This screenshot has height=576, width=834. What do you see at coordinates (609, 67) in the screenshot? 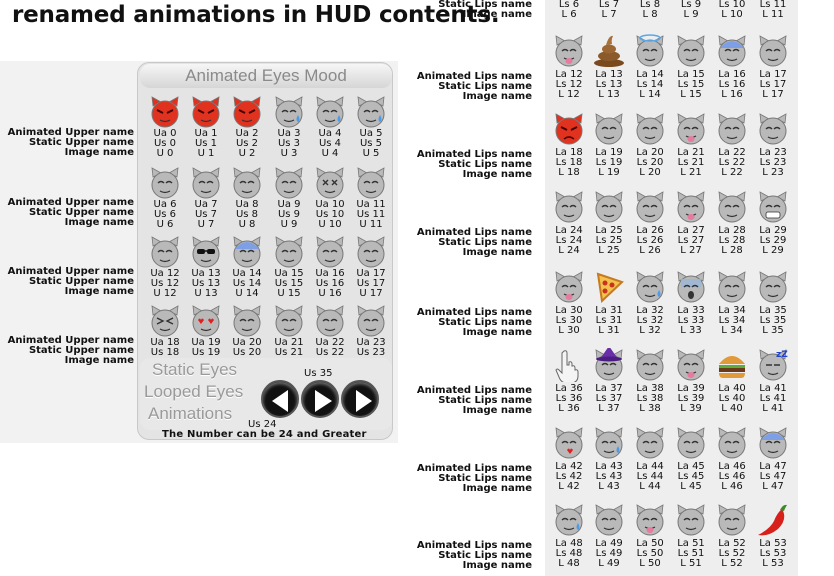
I see `lip-cell: La 13 Ls 13 L 13` at bounding box center [609, 67].